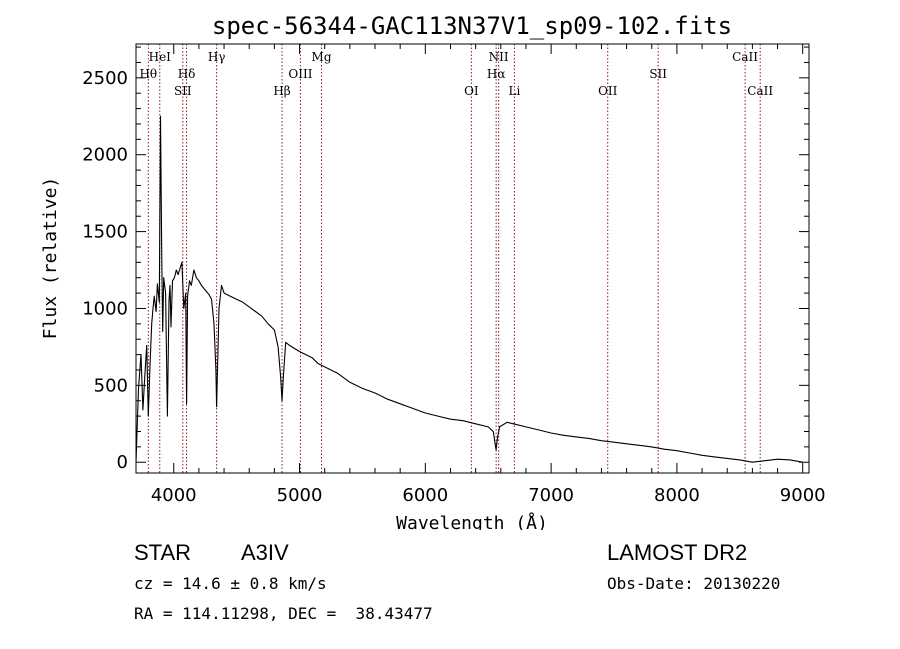 The image size is (900, 649). Describe the element at coordinates (230, 583) in the screenshot. I see `redshift-value: cz = 14.6 ± 0.8 km/s` at that location.